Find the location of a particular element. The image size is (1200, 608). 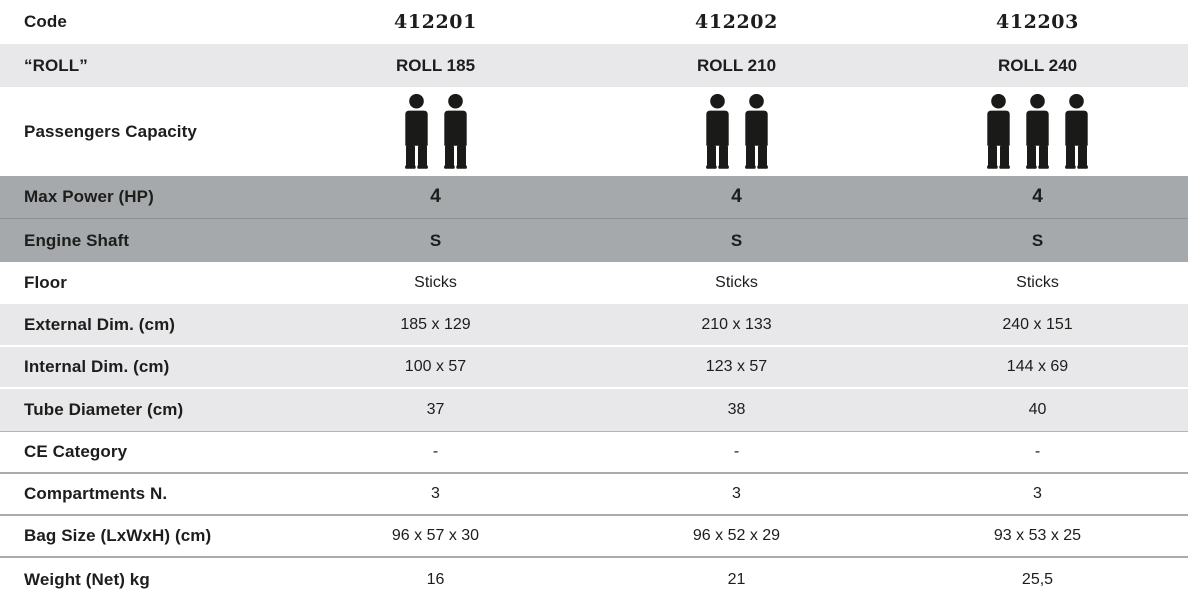

floor-value-2: Sticks is located at coordinates (736, 282).